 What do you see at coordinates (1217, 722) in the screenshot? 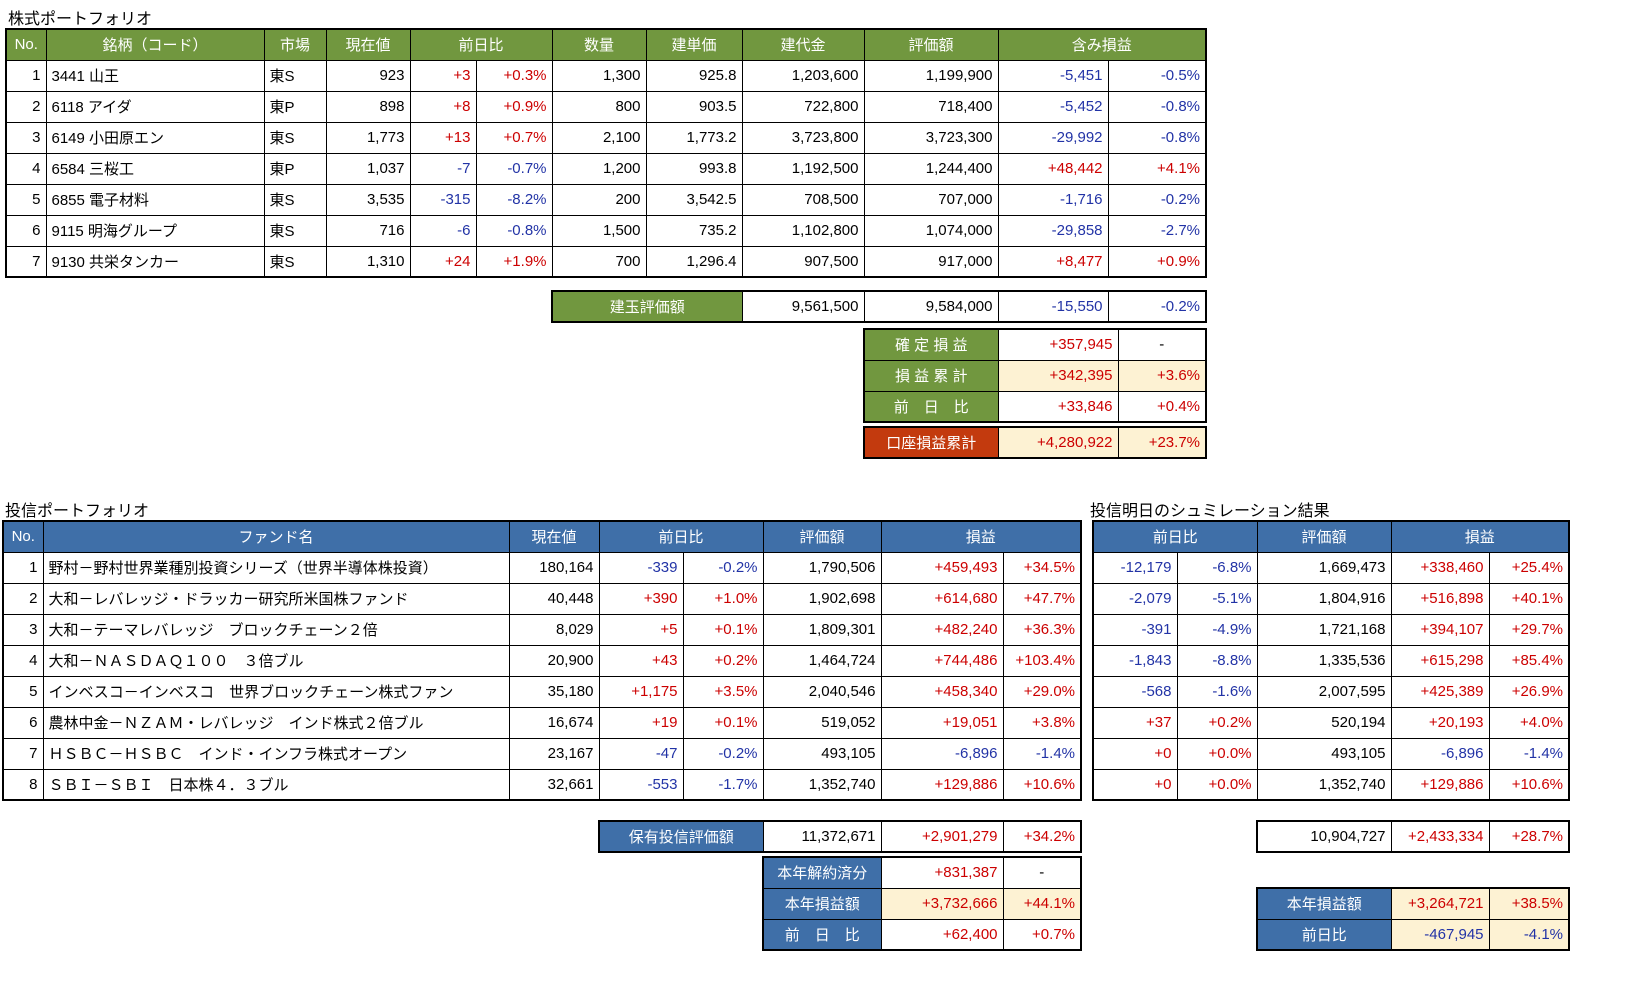
I see `cell-chg_pct: +0.2%` at bounding box center [1217, 722].